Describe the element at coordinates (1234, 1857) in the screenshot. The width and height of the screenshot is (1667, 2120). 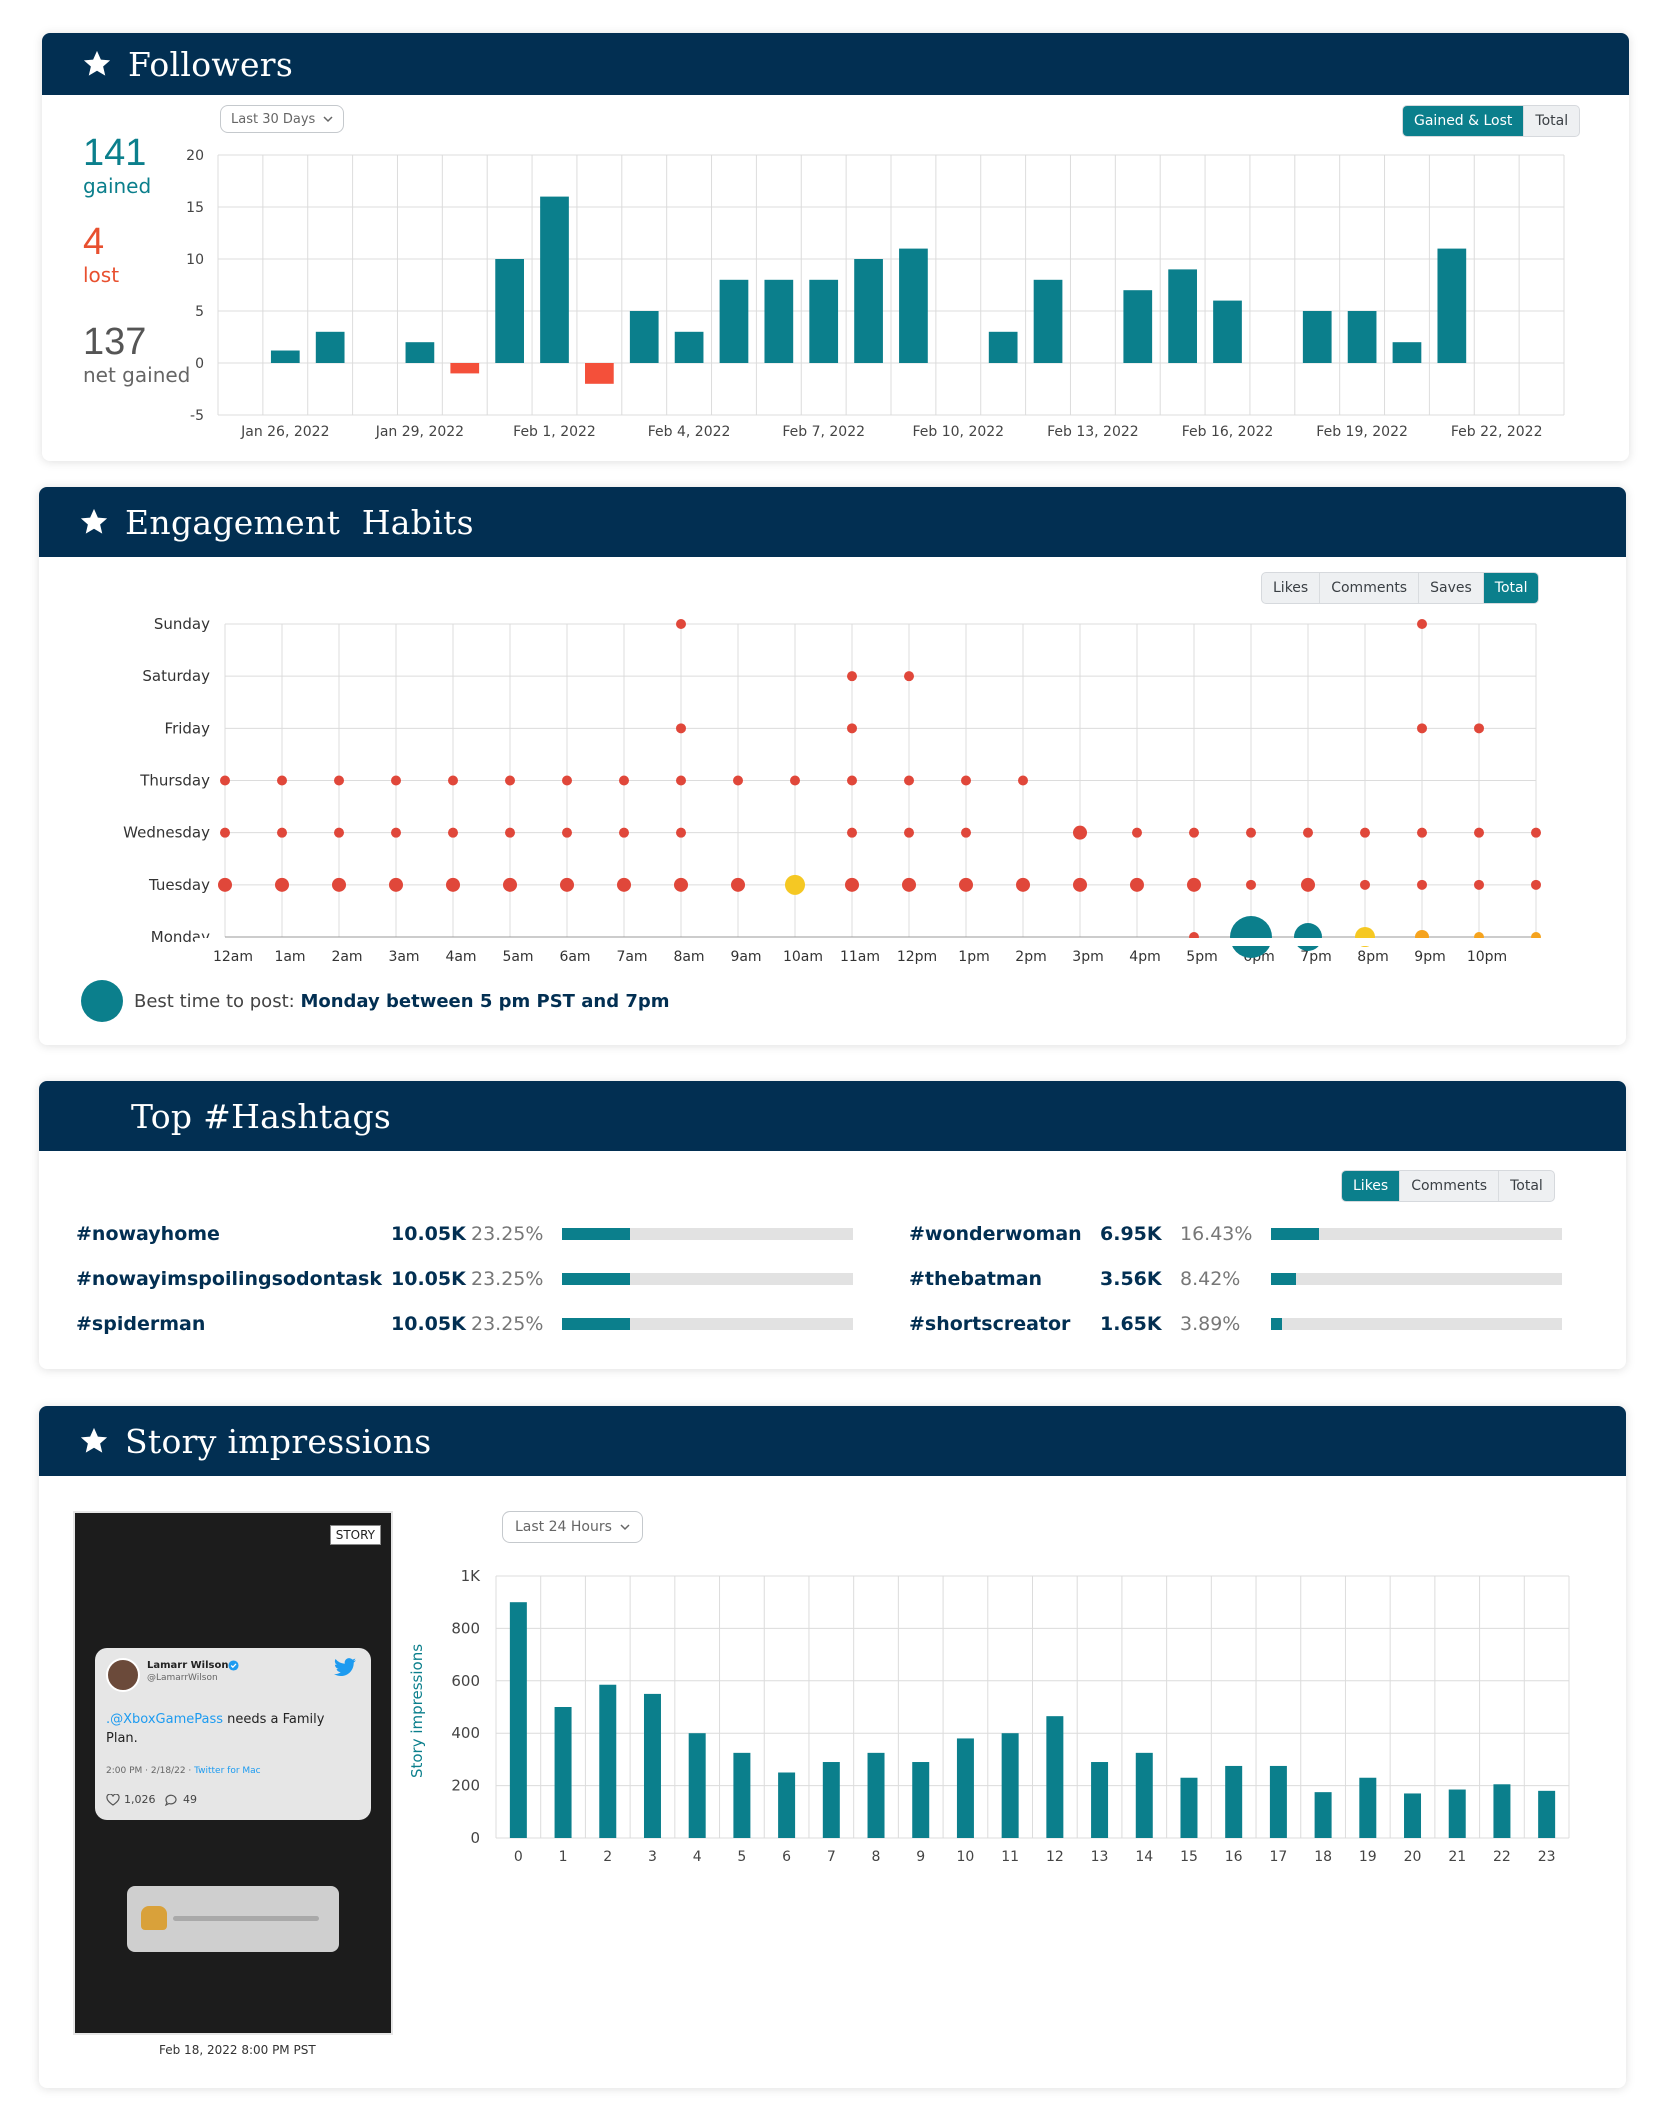
I see `x-tick-label: 16` at that location.